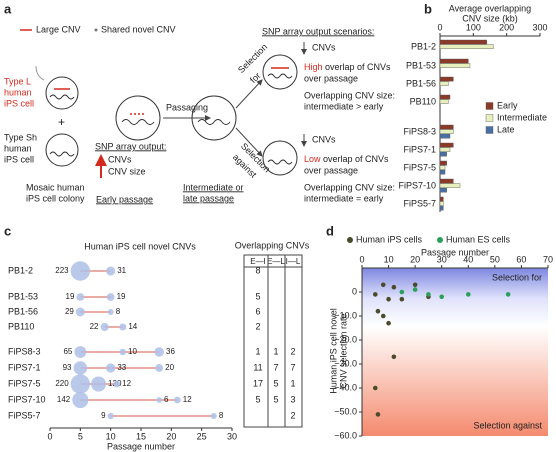  I want to click on row-label: FiPS5-7, so click(24, 415).